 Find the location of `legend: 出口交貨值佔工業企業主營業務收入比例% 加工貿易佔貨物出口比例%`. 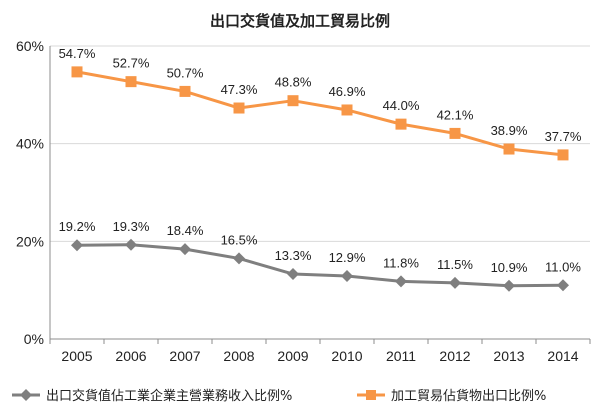

legend: 出口交貨值佔工業企業主營業務收入比例% 加工貿易佔貨物出口比例% is located at coordinates (279, 396).